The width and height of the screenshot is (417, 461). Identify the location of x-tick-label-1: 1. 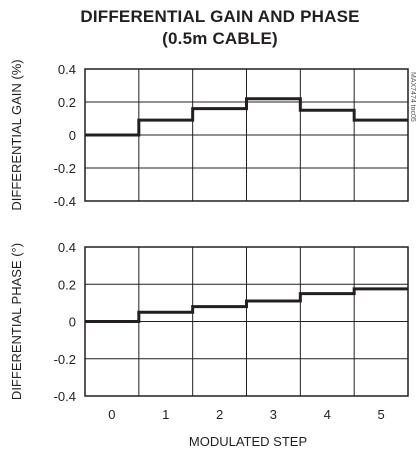
(165, 414).